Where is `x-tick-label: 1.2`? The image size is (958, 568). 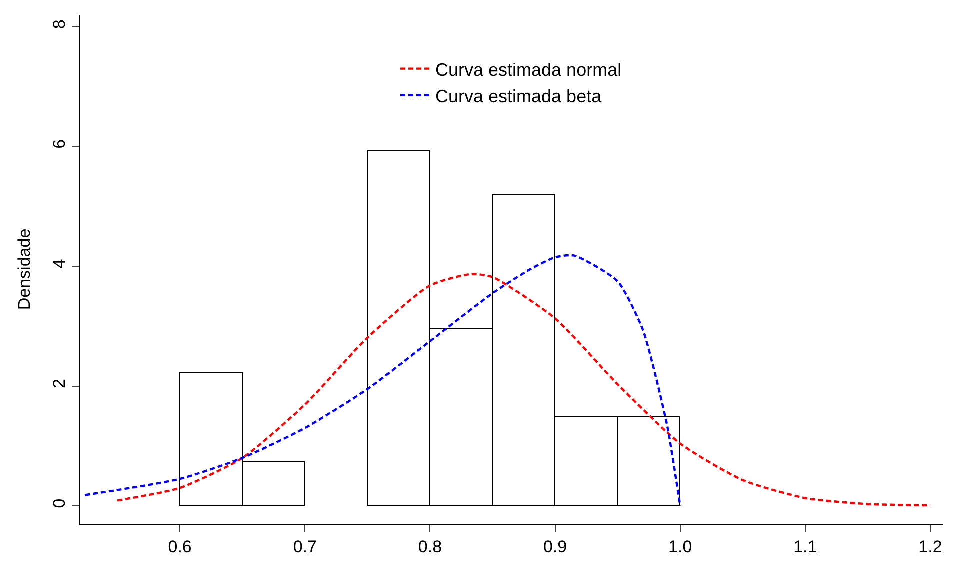 x-tick-label: 1.2 is located at coordinates (930, 546).